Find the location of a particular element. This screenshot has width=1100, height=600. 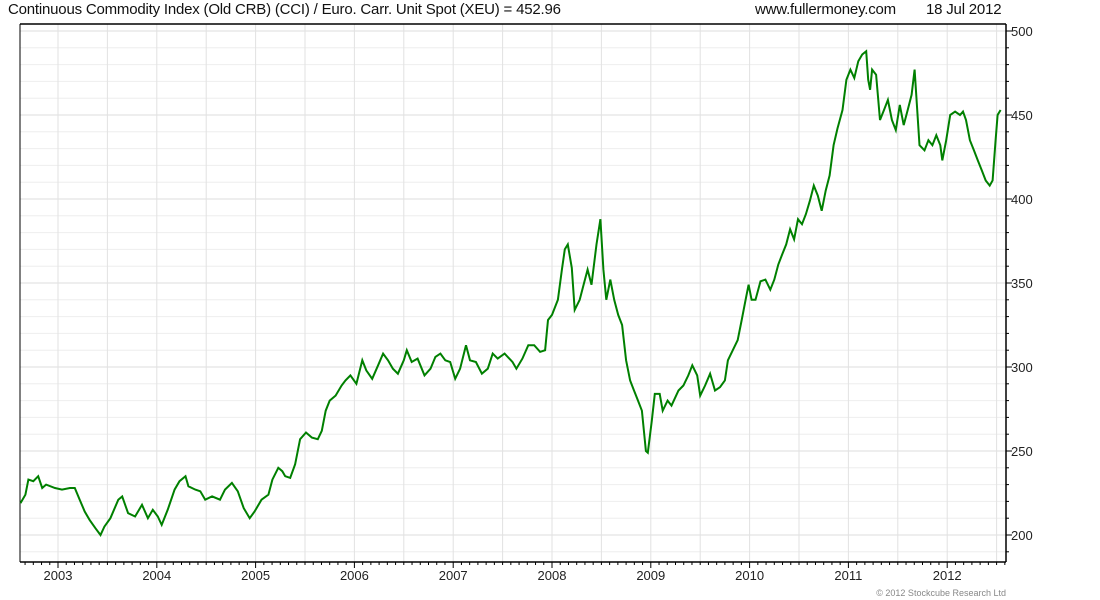

y-axis-labels: 200 250 300 350 400 450 500 is located at coordinates (1022, 283).